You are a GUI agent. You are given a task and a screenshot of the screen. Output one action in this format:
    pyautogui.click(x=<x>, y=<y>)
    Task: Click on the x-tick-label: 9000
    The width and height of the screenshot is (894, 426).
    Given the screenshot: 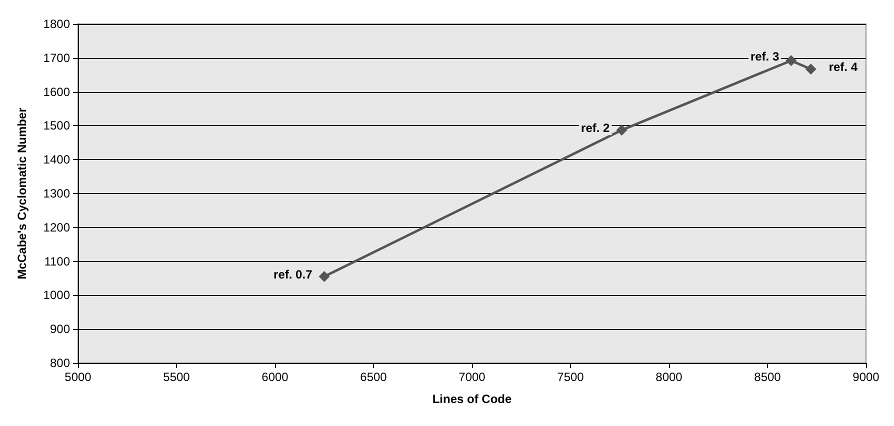 What is the action you would take?
    pyautogui.click(x=866, y=377)
    